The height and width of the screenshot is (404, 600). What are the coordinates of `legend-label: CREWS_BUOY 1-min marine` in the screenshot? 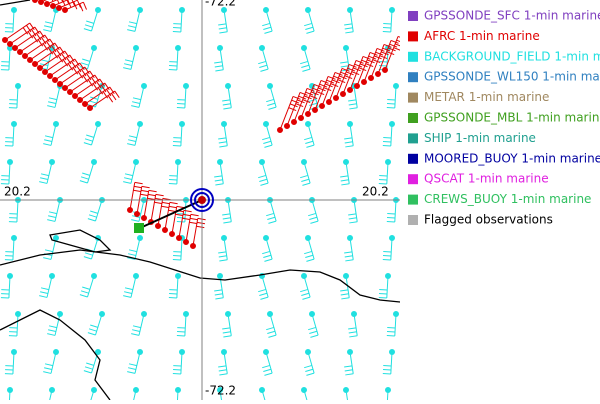 It's located at (507, 199).